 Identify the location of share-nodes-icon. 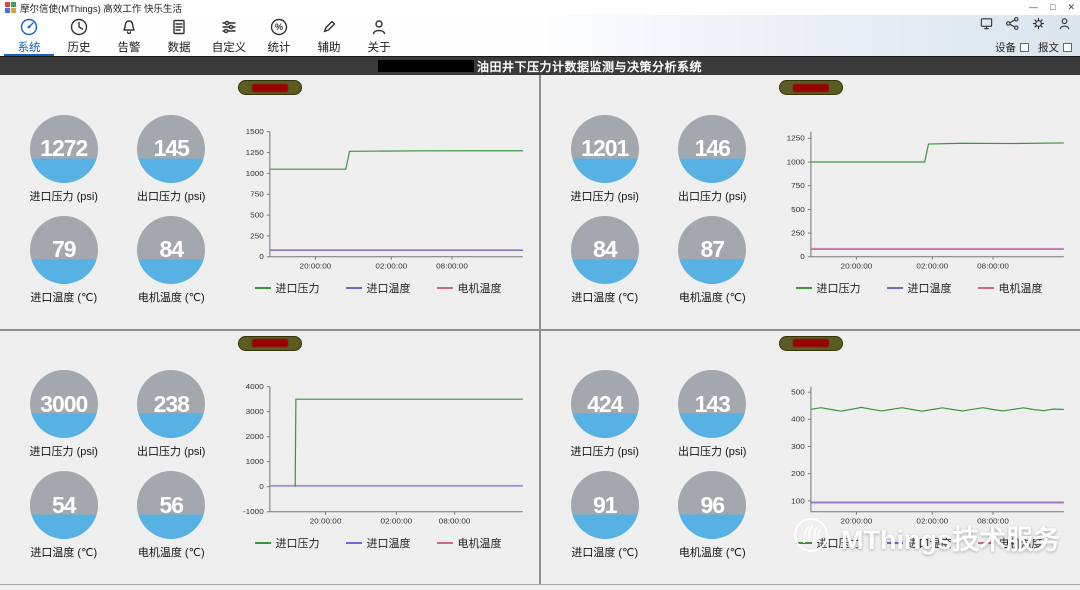
(1012, 26).